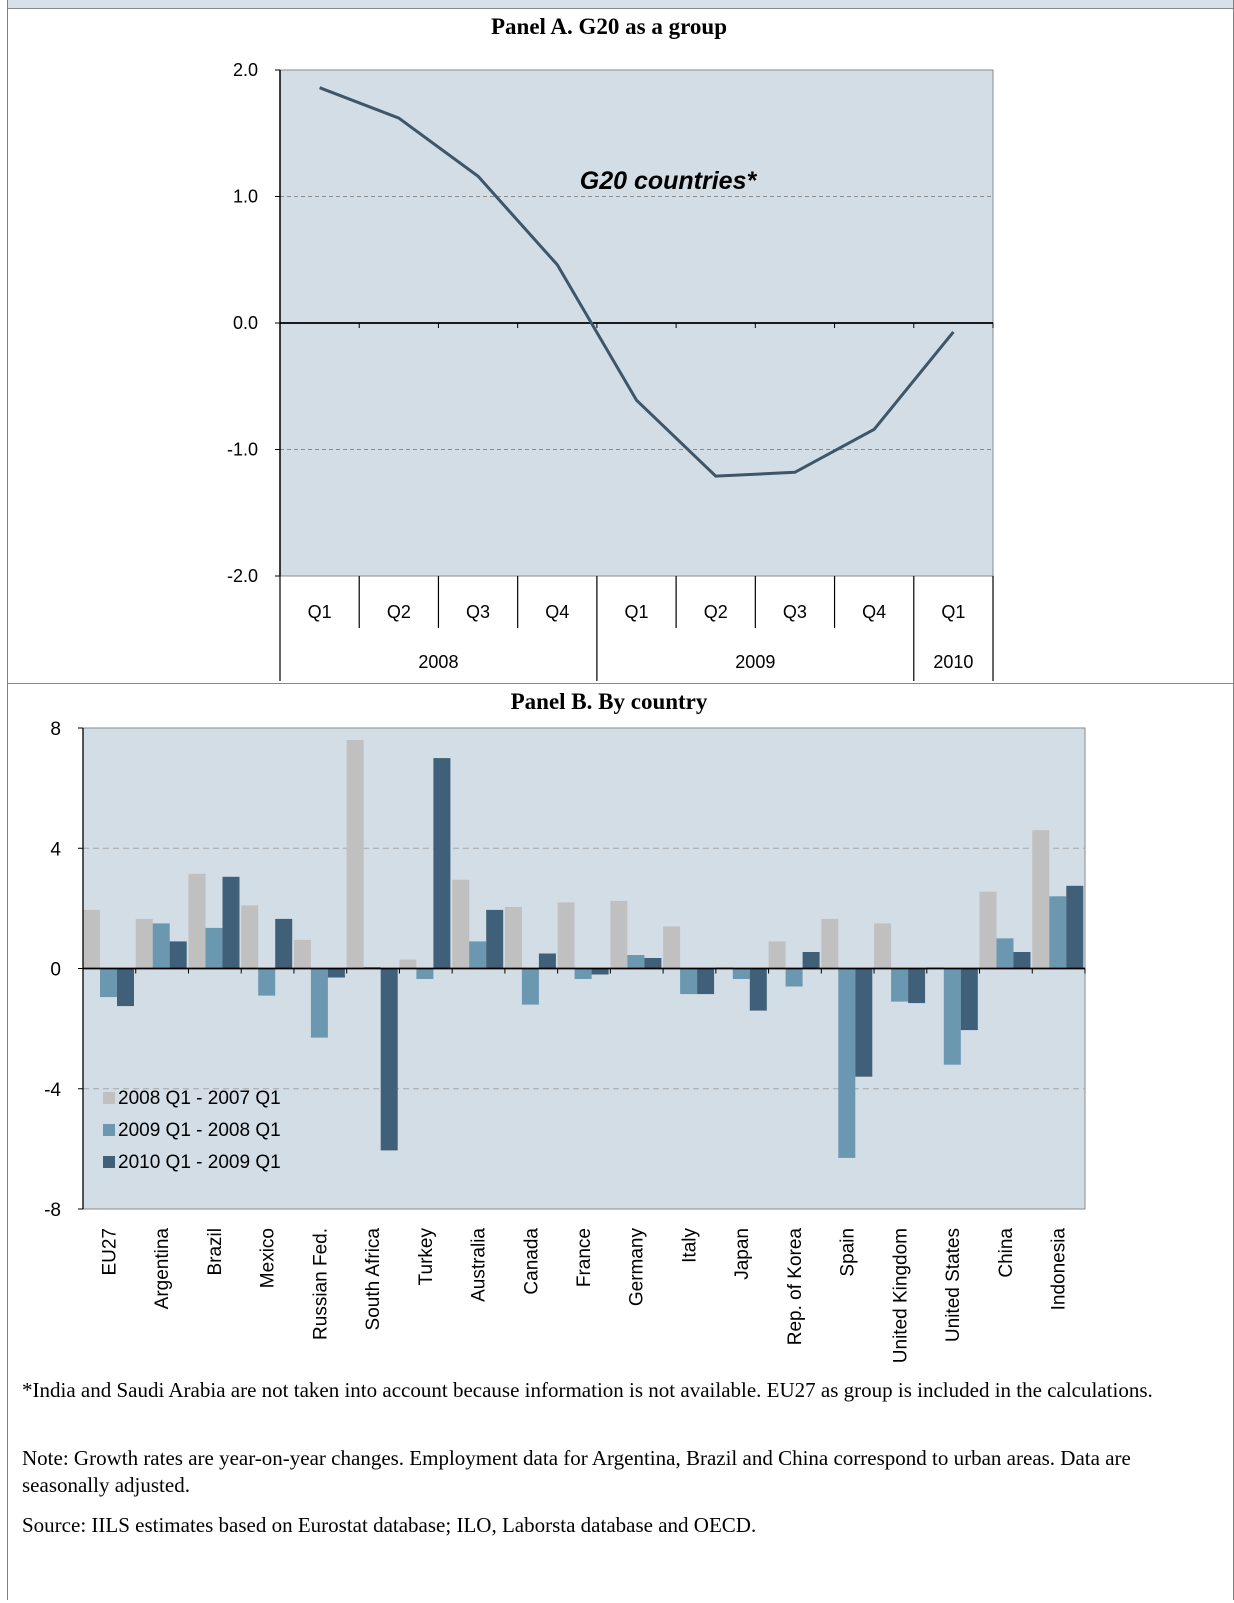 Image resolution: width=1234 pixels, height=1603 pixels. What do you see at coordinates (953, 662) in the screenshot?
I see `panel-a-year-label: 2010` at bounding box center [953, 662].